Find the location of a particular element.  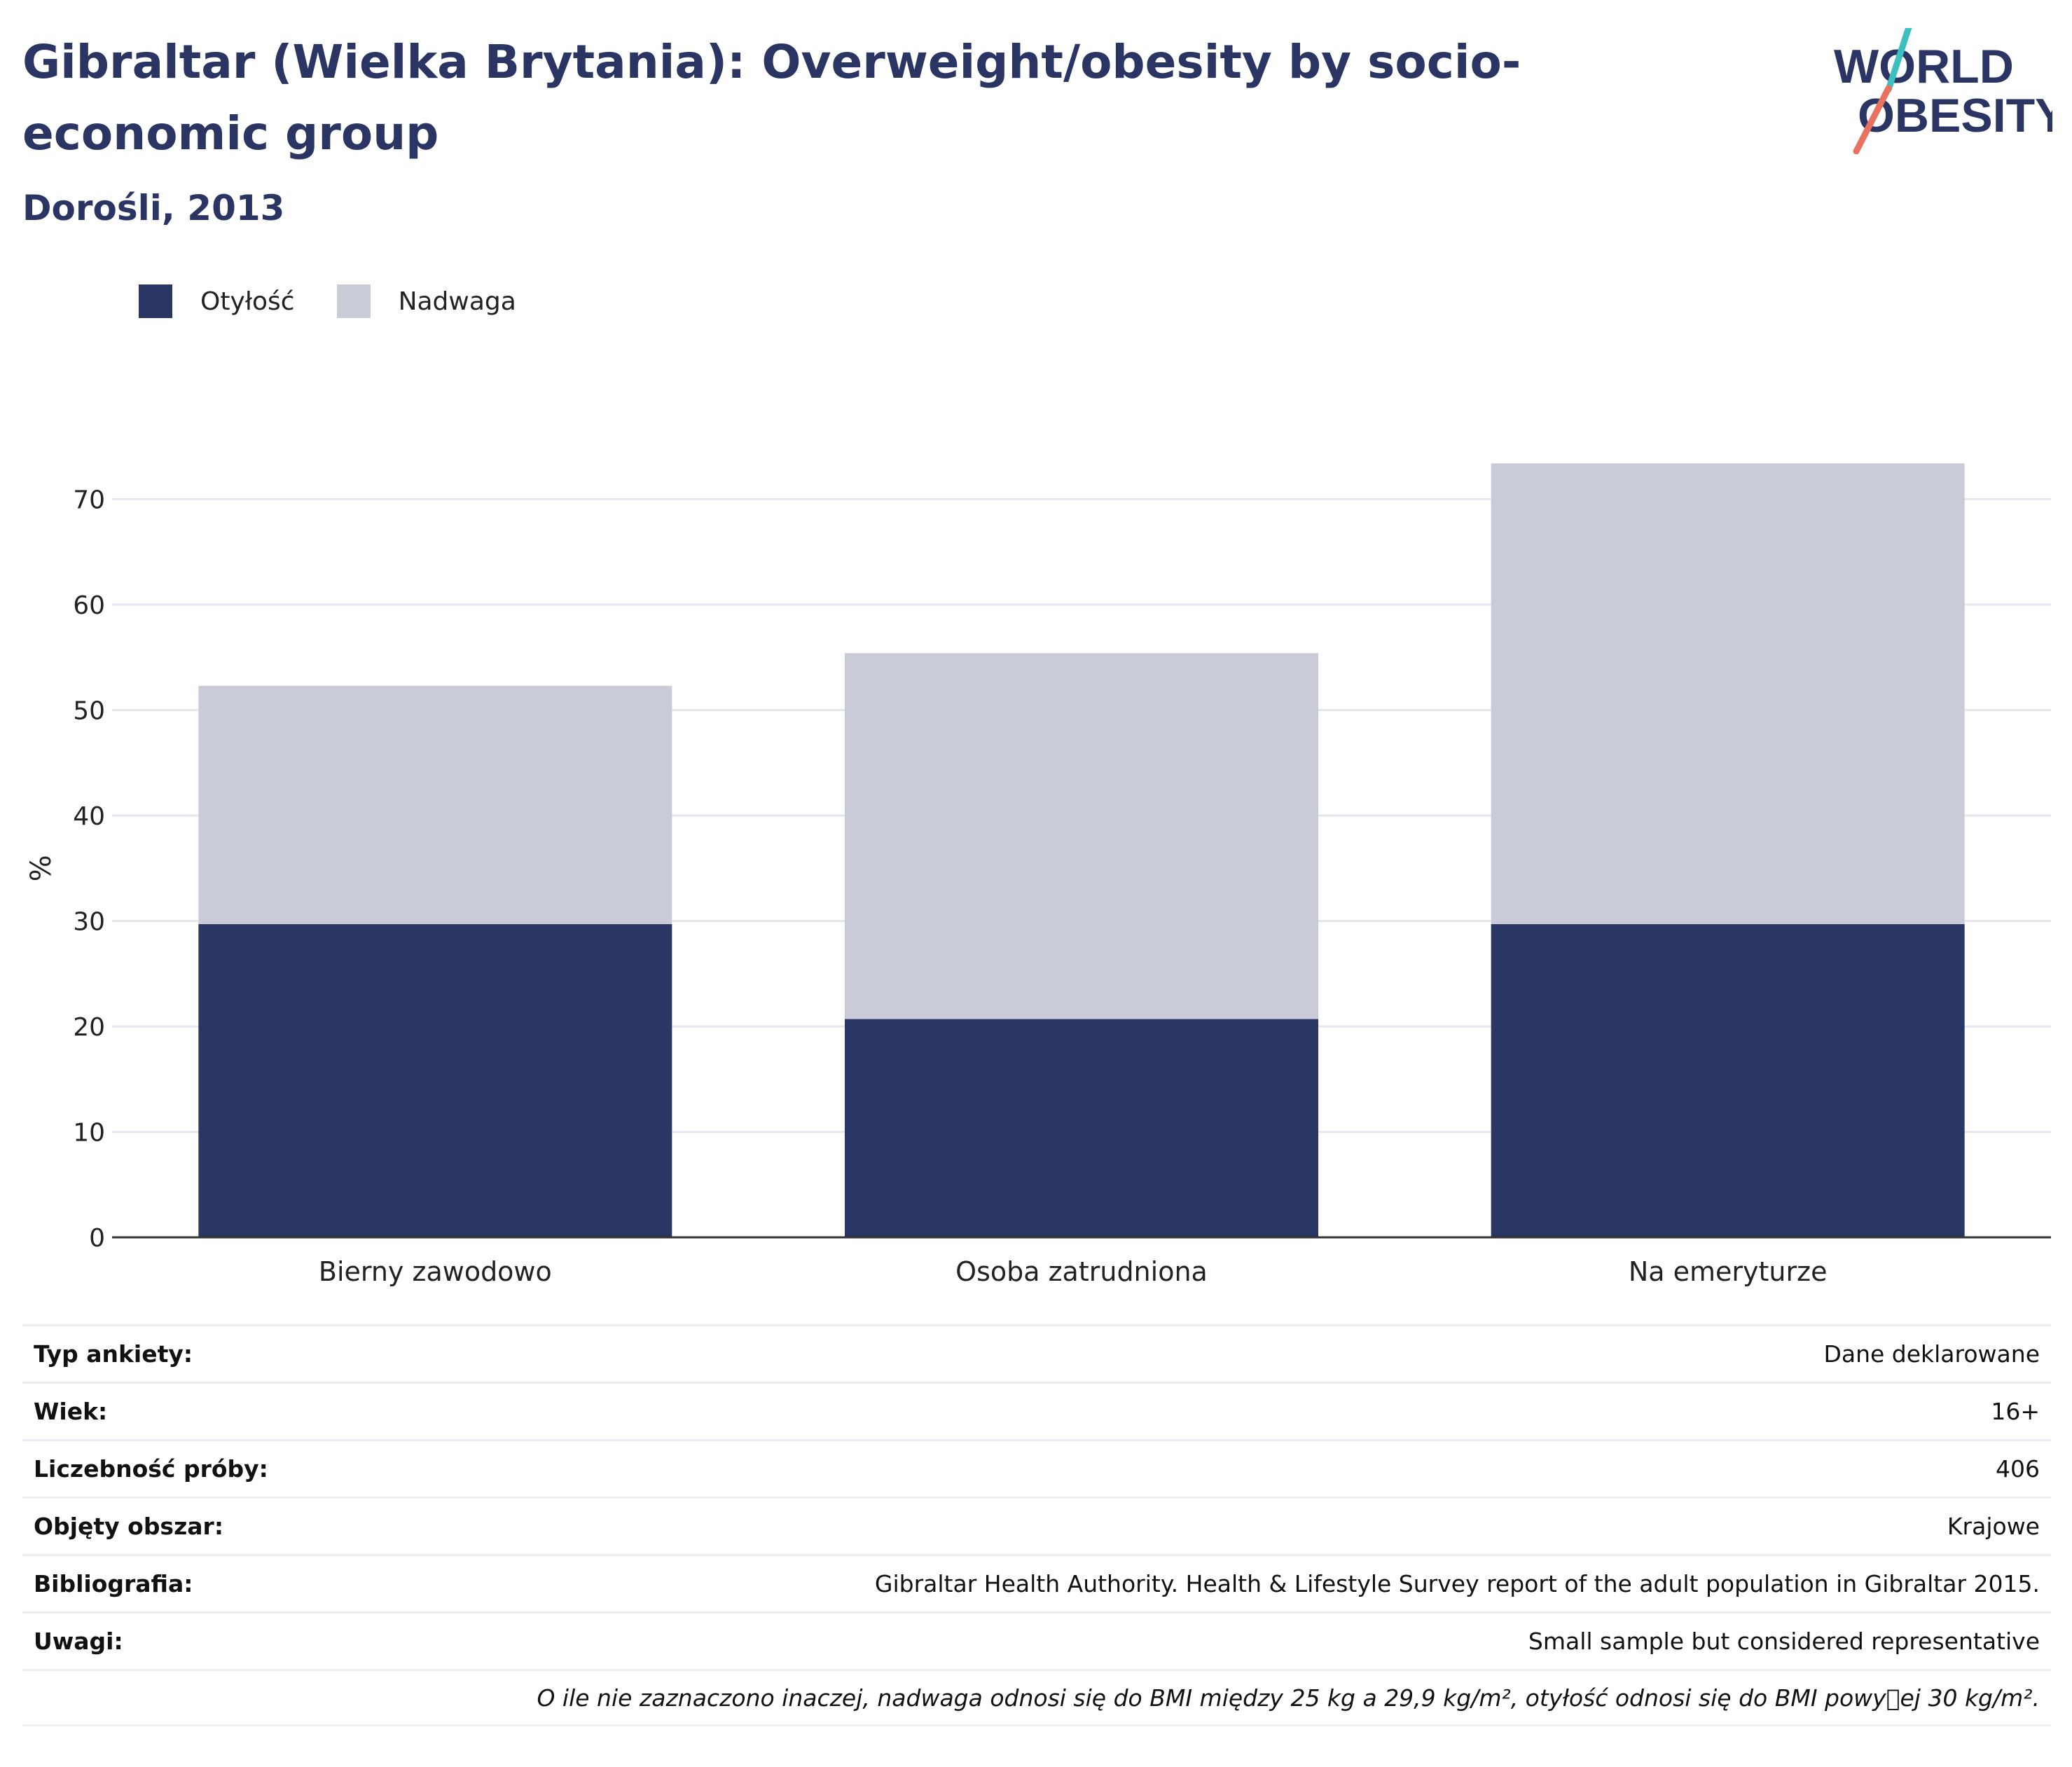

info-value: 406 is located at coordinates (2018, 1469).